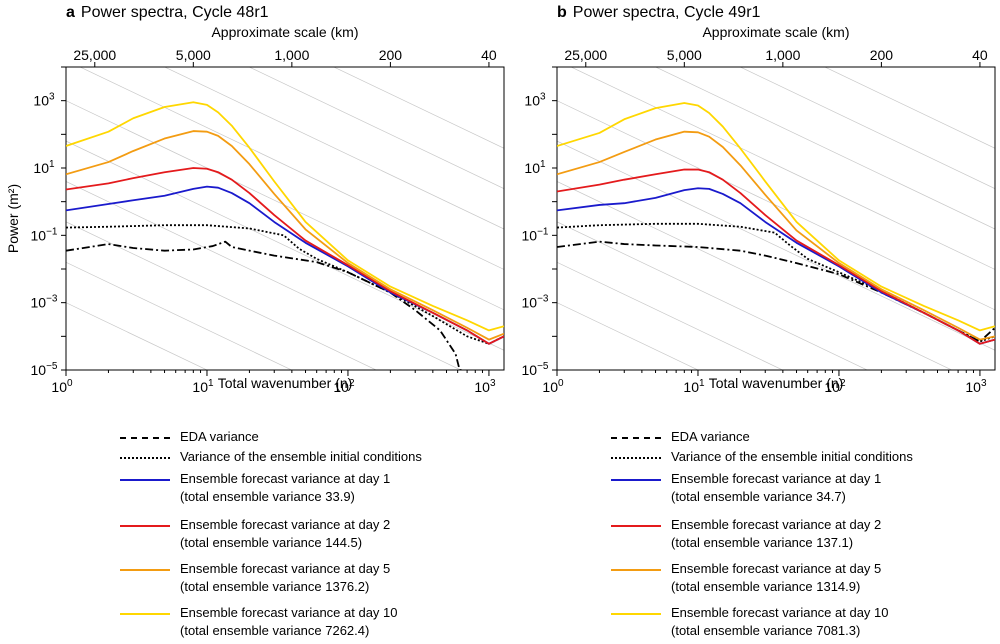  I want to click on x-axis-label: Total wavenumber (n), so click(285, 383).